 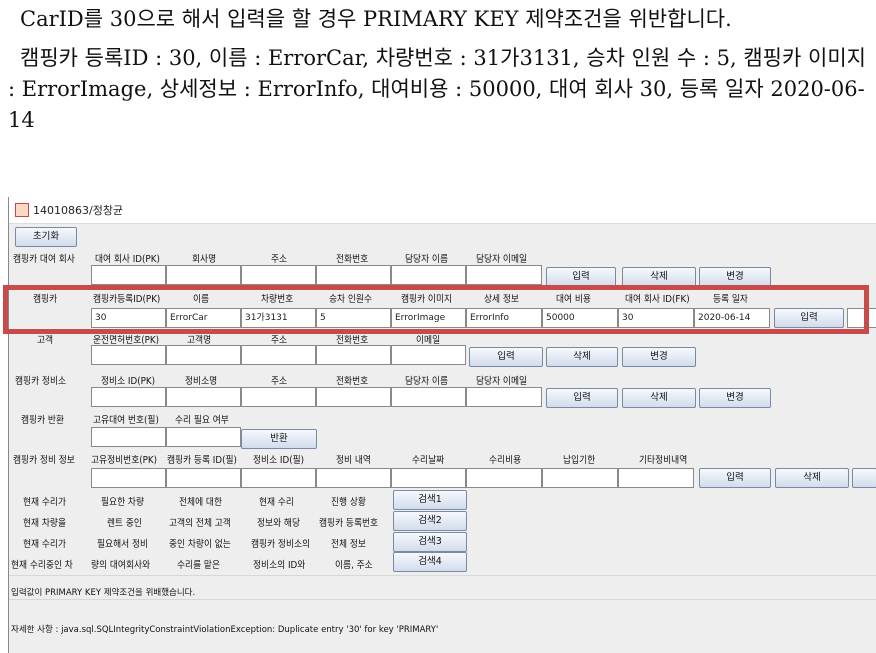 I want to click on search-cell: 이름, 주소, so click(x=354, y=565).